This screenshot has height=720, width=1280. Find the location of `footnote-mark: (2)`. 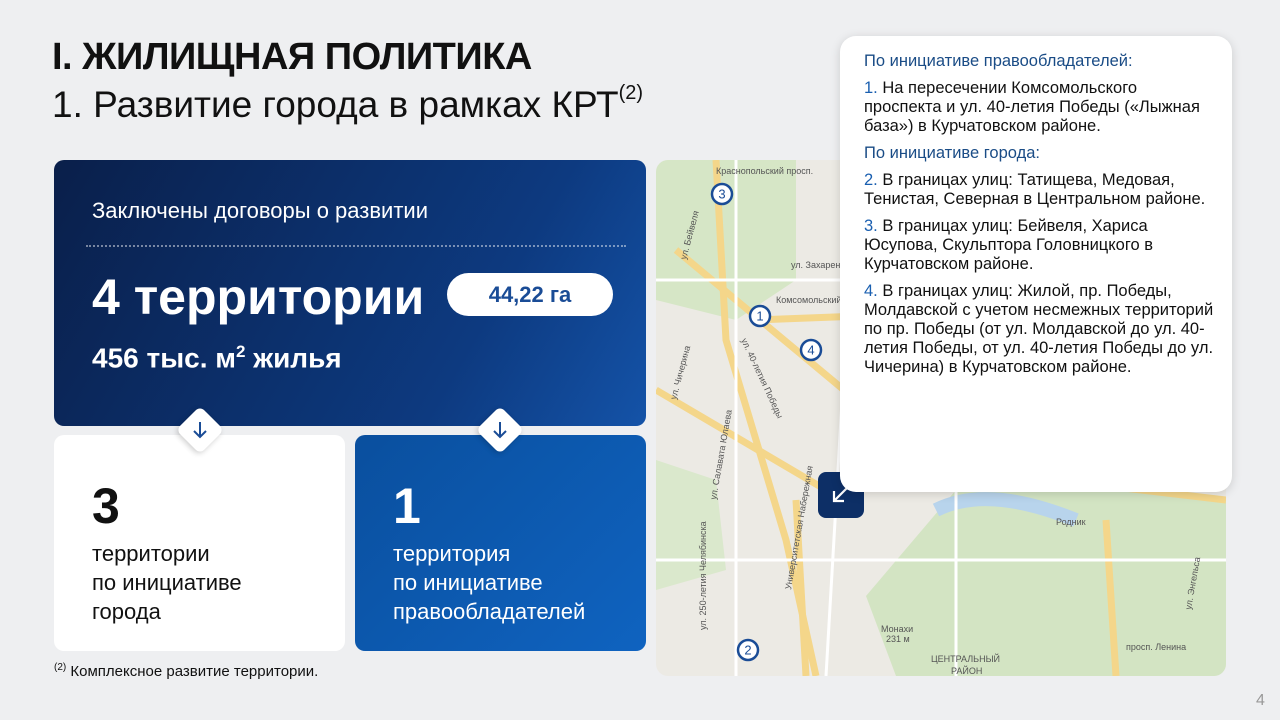

footnote-mark: (2) is located at coordinates (60, 667).